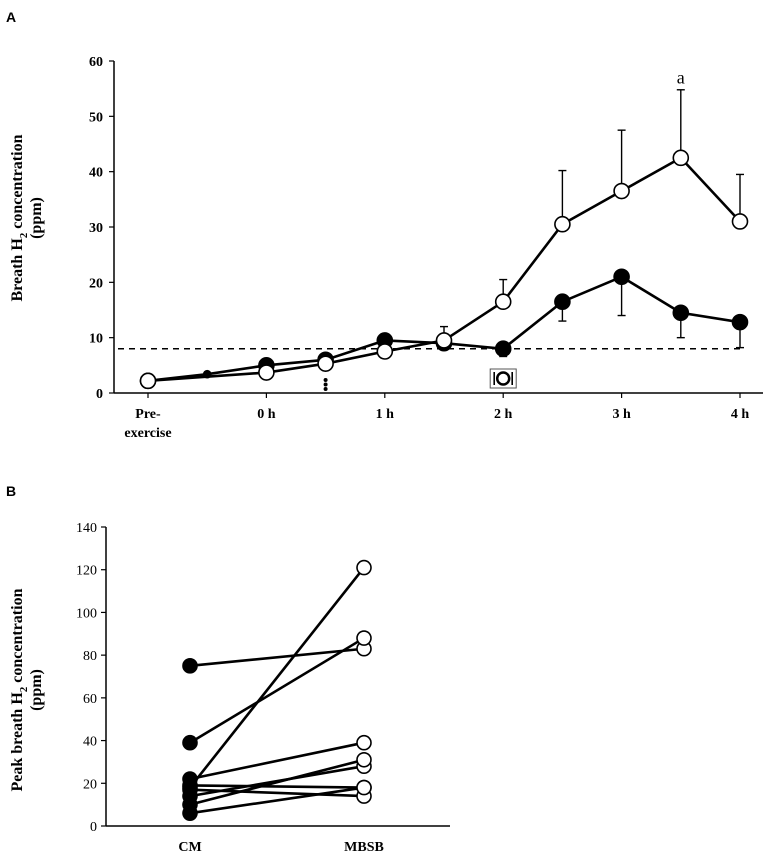 Image resolution: width=765 pixels, height=855 pixels. I want to click on y-tick-label: 100, so click(86, 613).